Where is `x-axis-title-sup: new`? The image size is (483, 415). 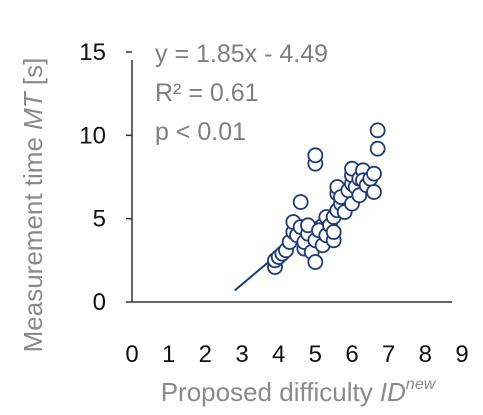
x-axis-title-sup: new is located at coordinates (421, 384).